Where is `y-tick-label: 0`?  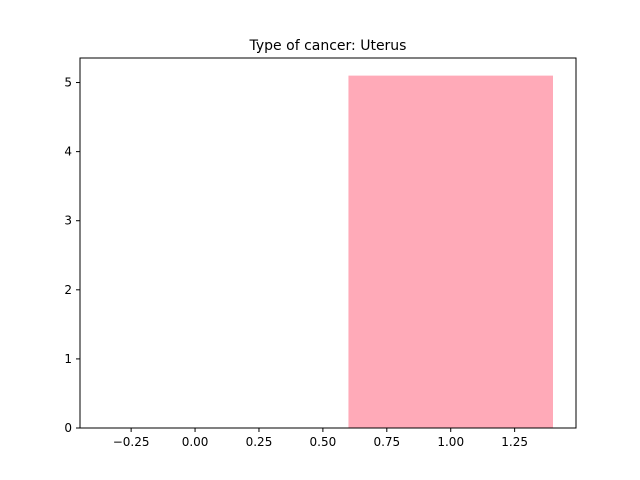 y-tick-label: 0 is located at coordinates (68, 428).